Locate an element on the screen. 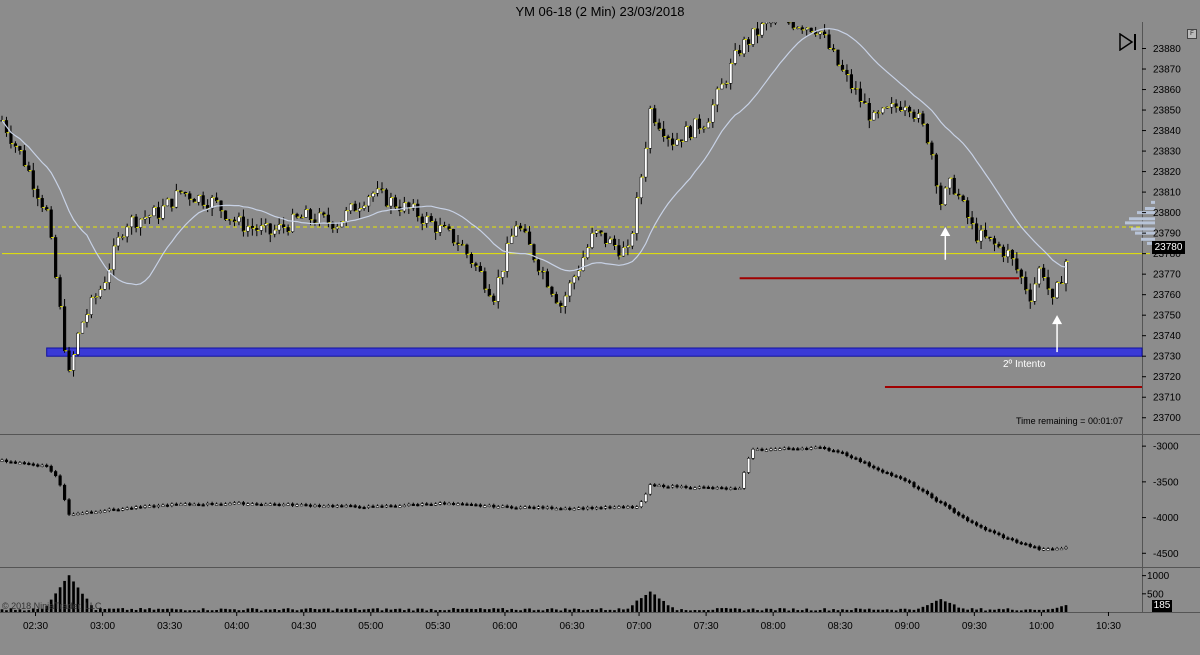 This screenshot has width=1200, height=655. x-tick-label: 03:00 is located at coordinates (102, 626).